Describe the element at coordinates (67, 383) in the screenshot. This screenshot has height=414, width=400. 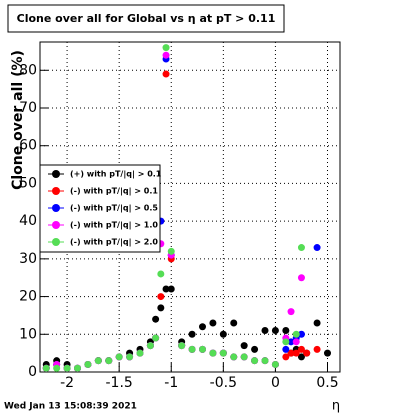
I see `x-tick-label: -2` at that location.